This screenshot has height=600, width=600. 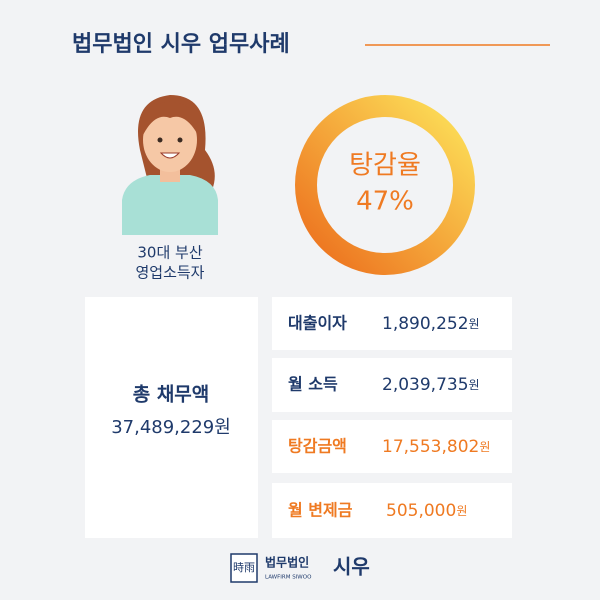 What do you see at coordinates (421, 511) in the screenshot?
I see `amount: 505,000` at bounding box center [421, 511].